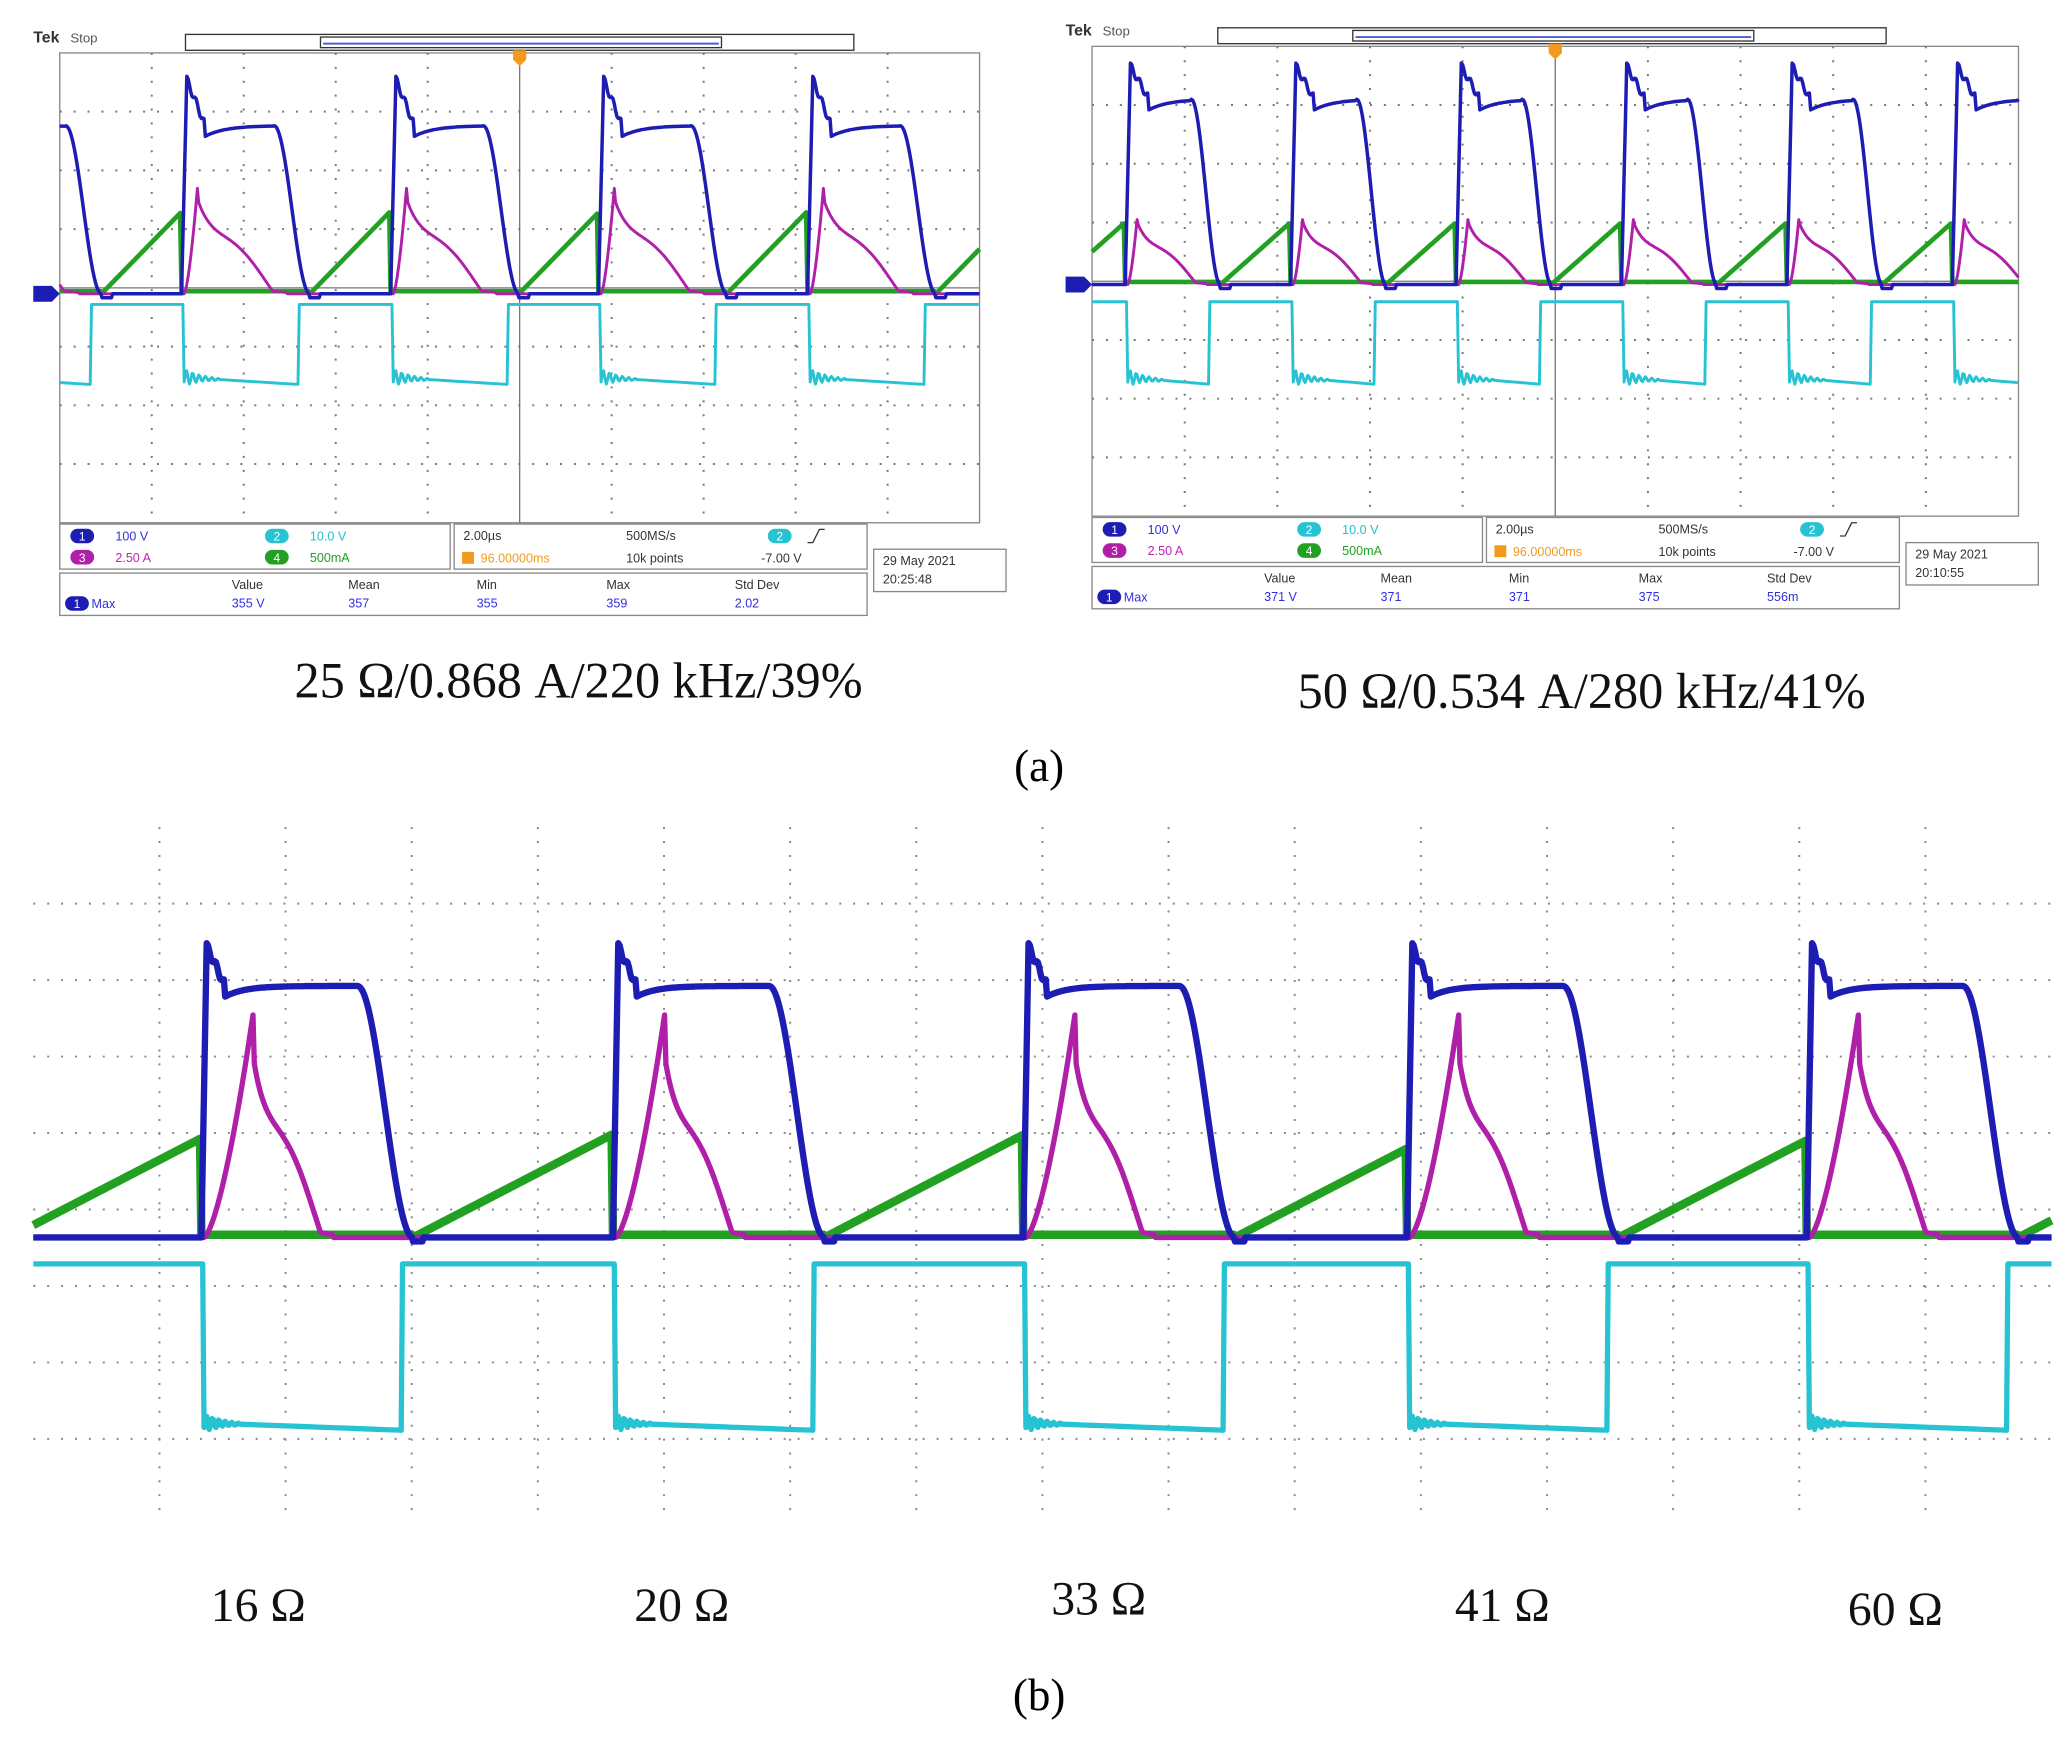  Describe the element at coordinates (579, 680) in the screenshot. I see `caption: 25 Ω/0.868 A/220 kHz/39%` at that location.